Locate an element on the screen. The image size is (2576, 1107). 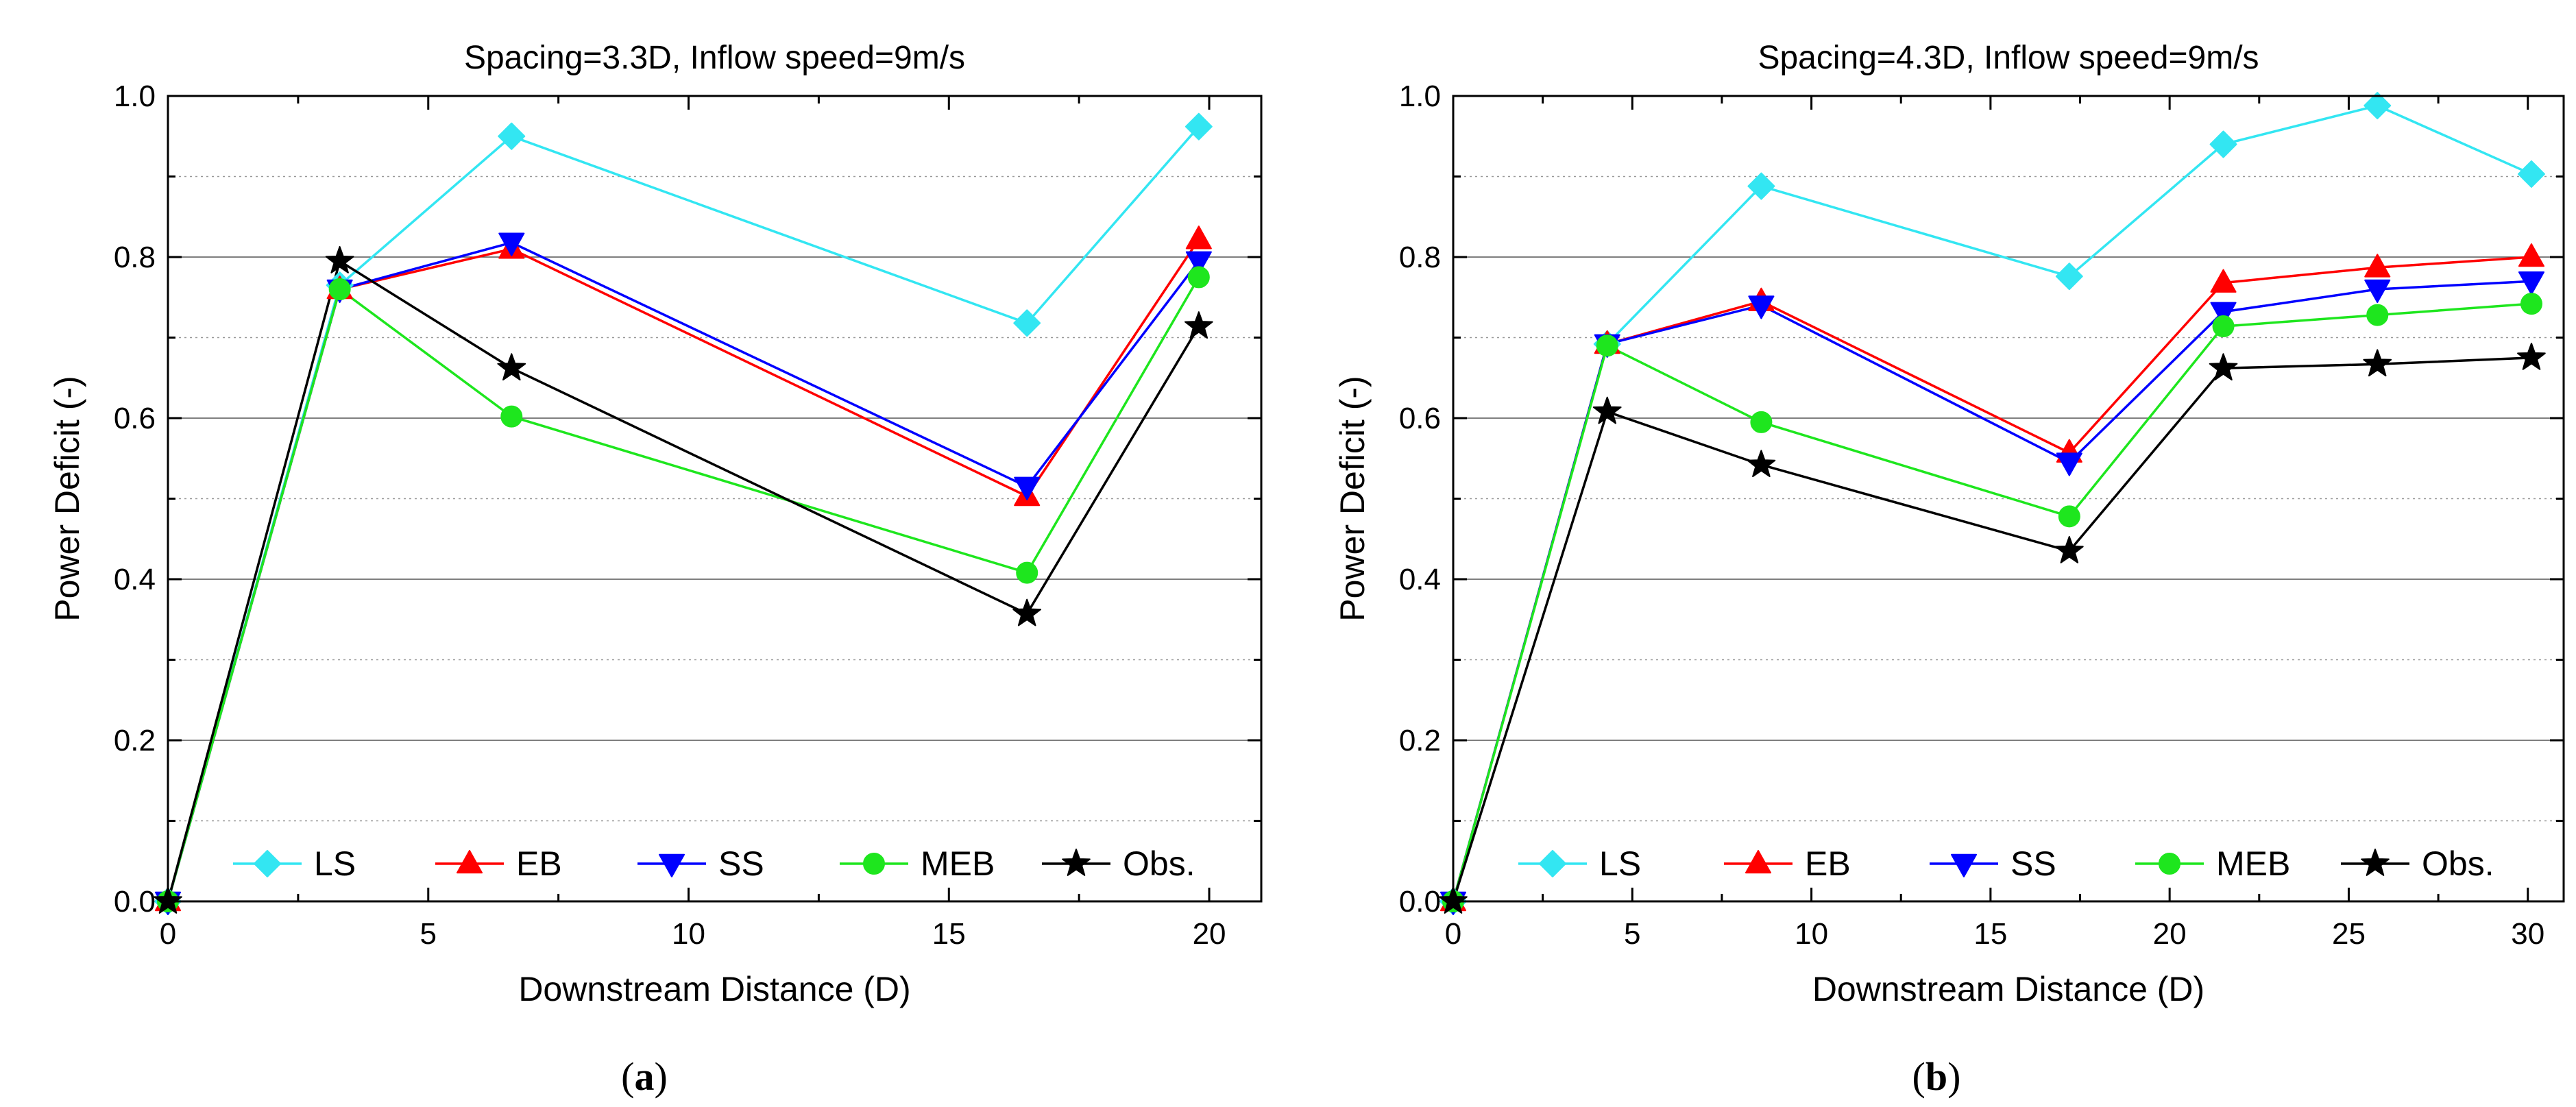
x-tick-label: 20 is located at coordinates (1209, 934).